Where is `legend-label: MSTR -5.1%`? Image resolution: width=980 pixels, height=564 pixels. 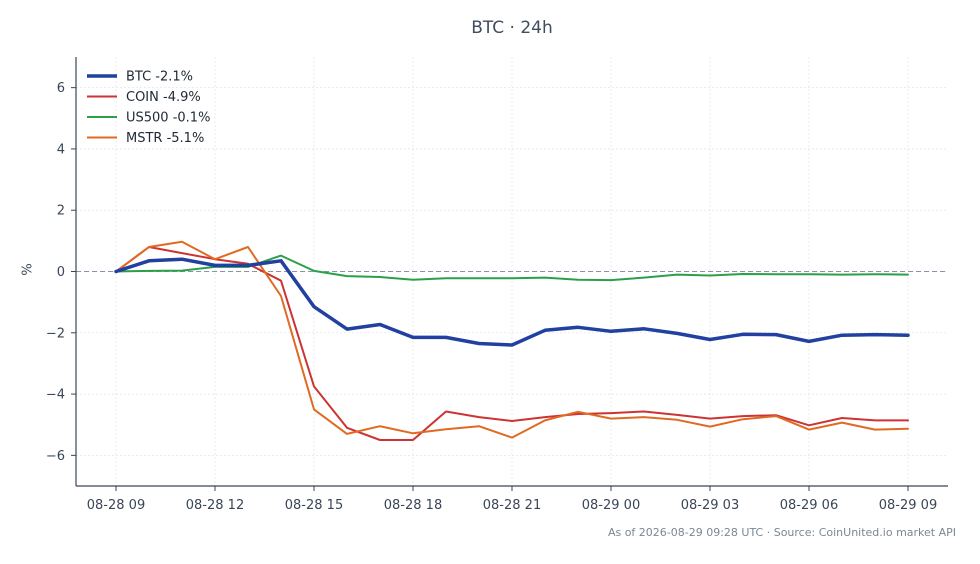 legend-label: MSTR -5.1% is located at coordinates (165, 138).